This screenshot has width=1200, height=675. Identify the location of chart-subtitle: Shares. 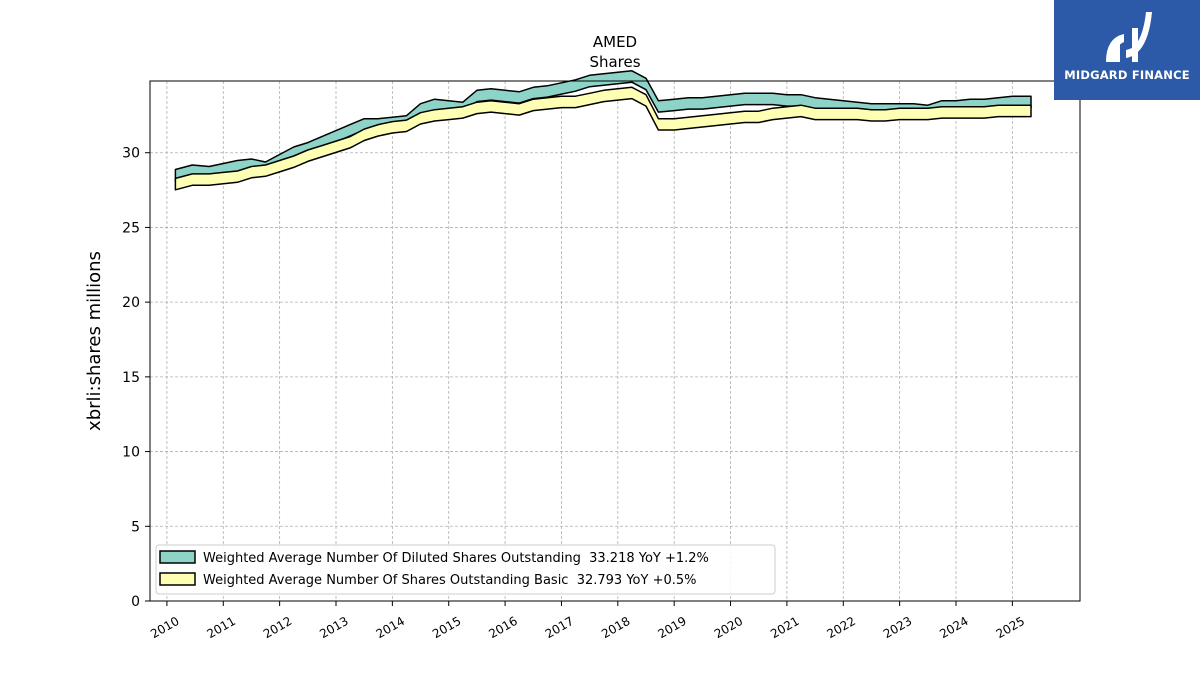
(614, 62).